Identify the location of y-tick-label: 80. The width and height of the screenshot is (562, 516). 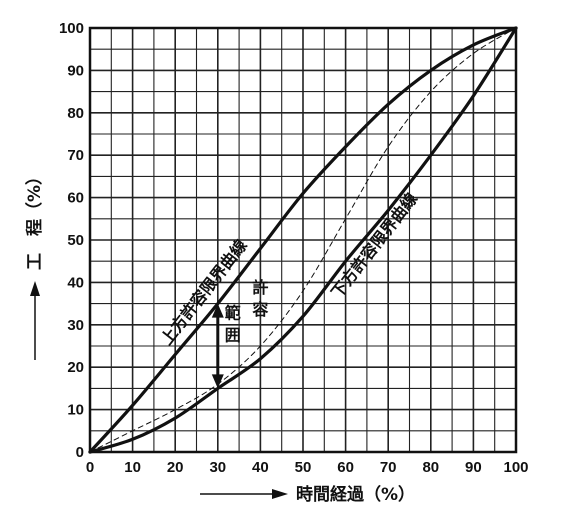
(75, 113).